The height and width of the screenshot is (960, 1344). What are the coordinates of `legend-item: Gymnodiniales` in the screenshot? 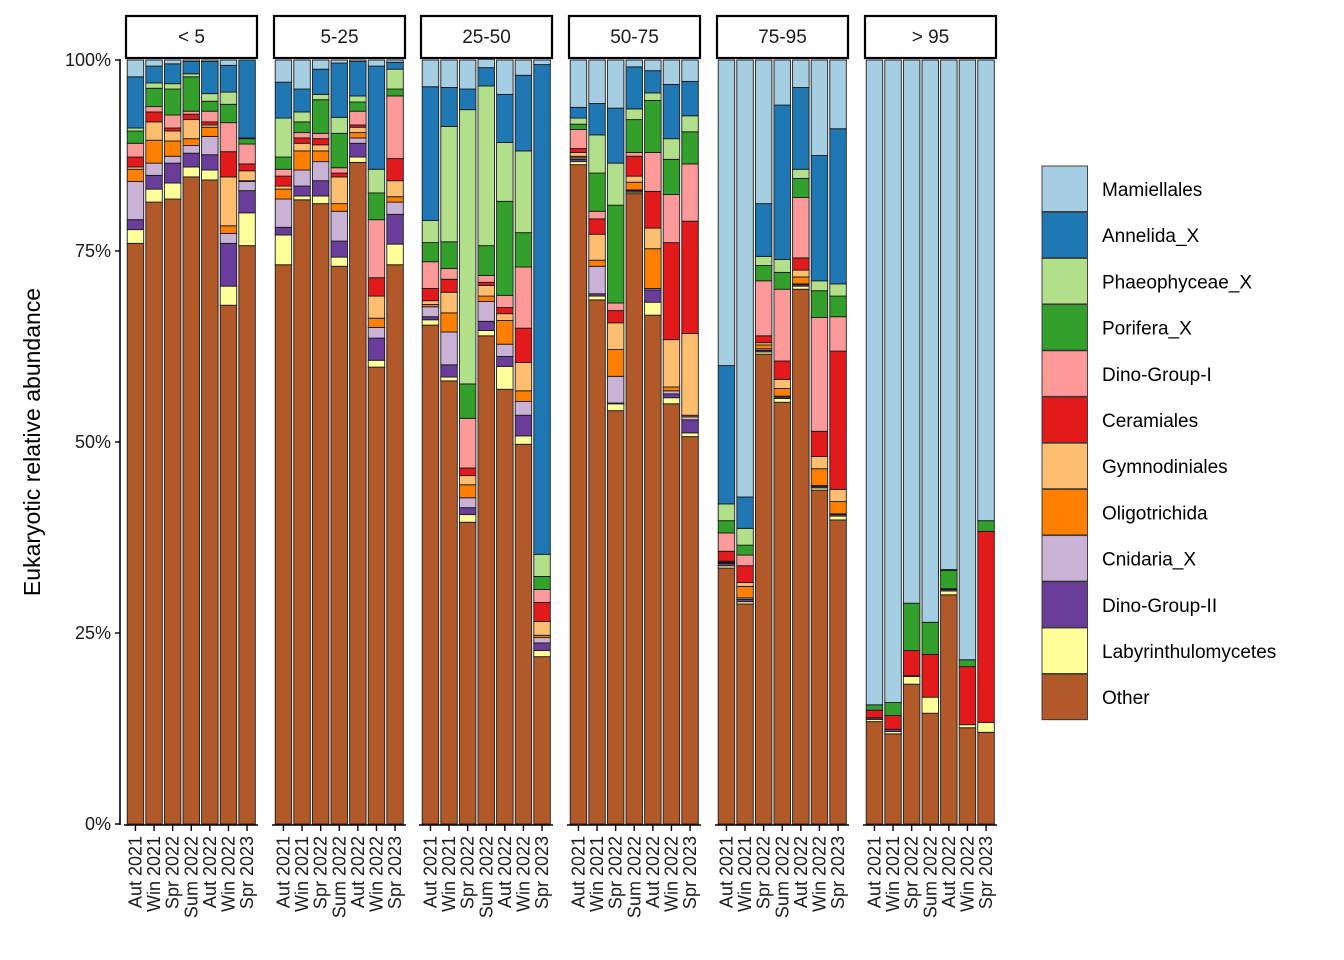 It's located at (1134, 466).